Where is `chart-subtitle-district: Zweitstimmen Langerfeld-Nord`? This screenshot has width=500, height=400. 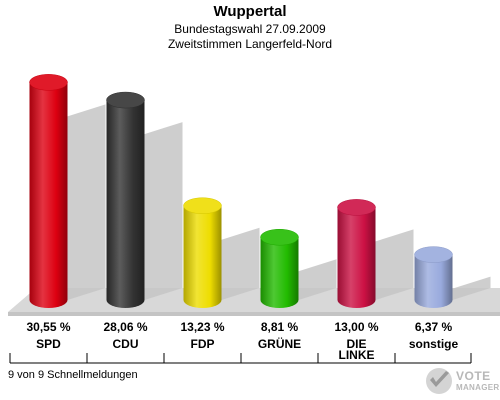
chart-subtitle-district: Zweitstimmen Langerfeld-Nord is located at coordinates (250, 44).